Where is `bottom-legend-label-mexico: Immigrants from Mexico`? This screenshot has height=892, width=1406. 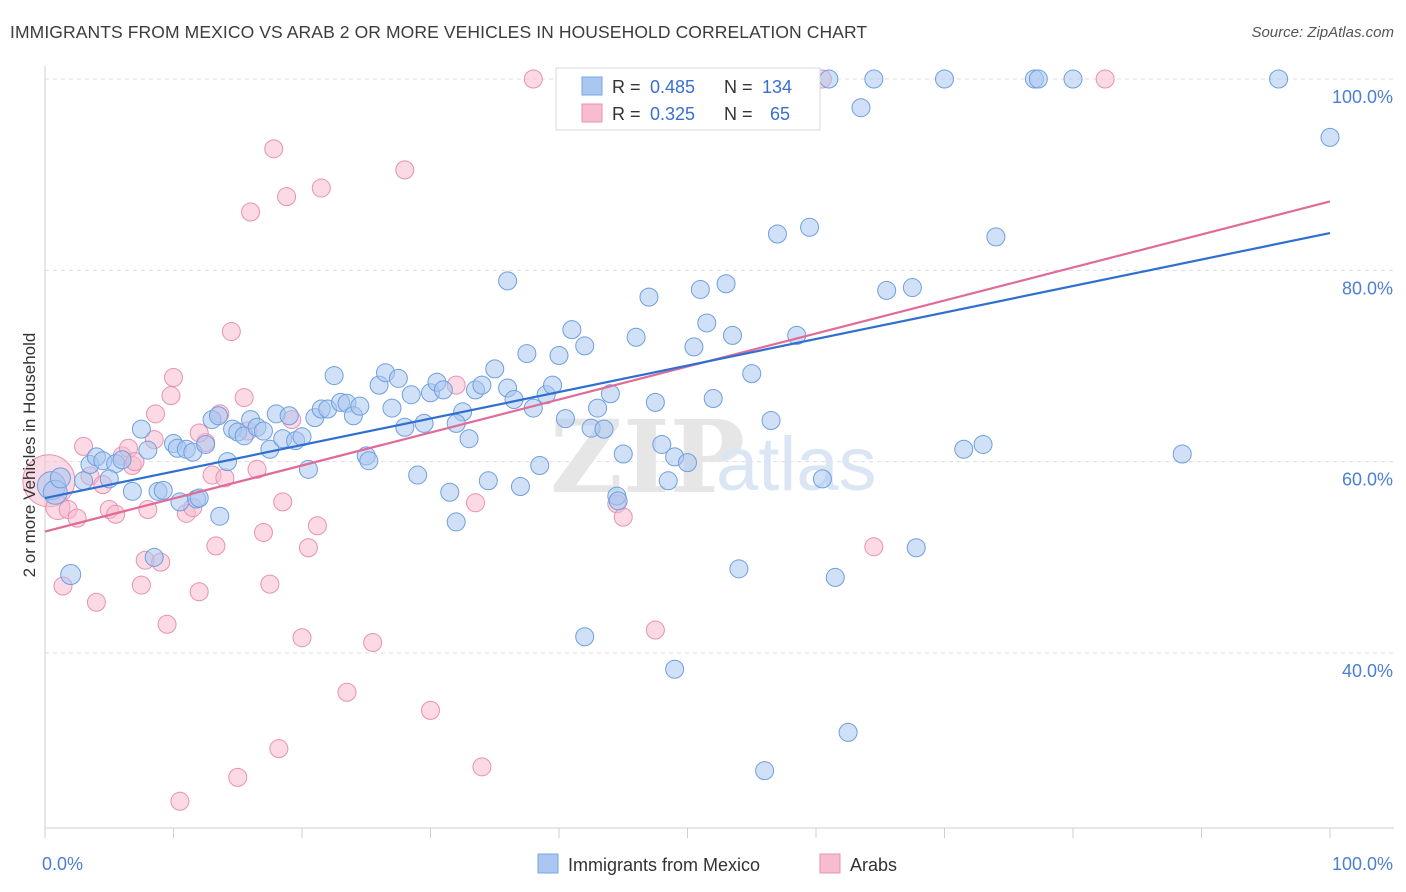 bottom-legend-label-mexico: Immigrants from Mexico is located at coordinates (664, 865).